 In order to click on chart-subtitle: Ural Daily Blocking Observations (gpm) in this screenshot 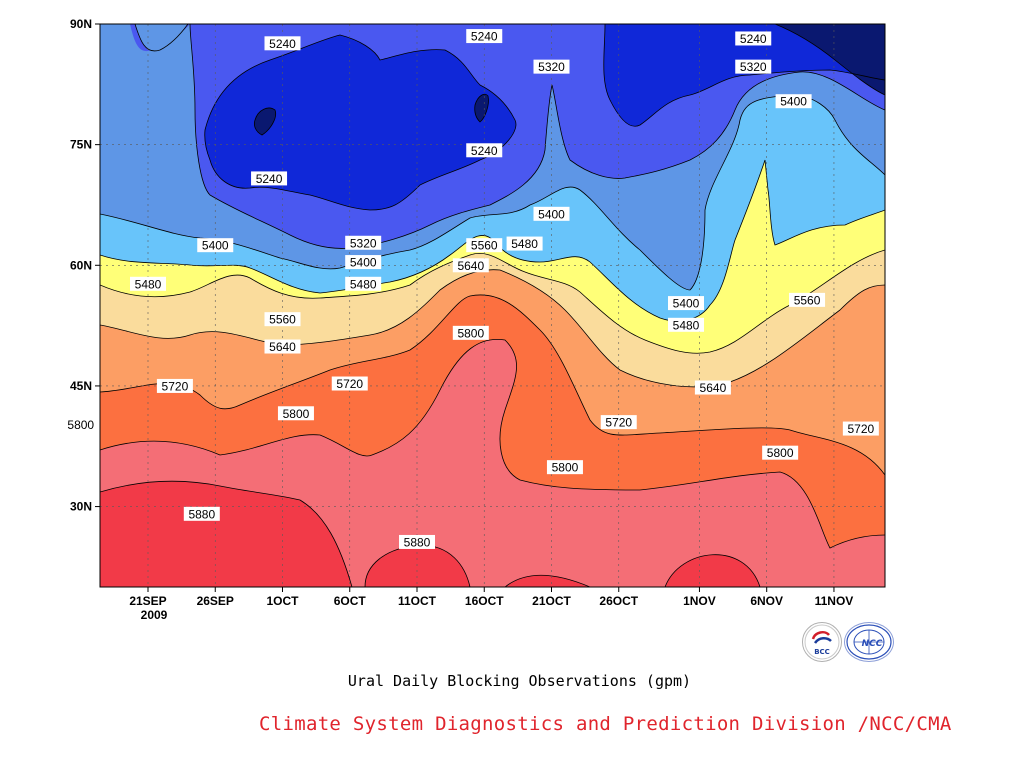, I will do `click(519, 681)`.